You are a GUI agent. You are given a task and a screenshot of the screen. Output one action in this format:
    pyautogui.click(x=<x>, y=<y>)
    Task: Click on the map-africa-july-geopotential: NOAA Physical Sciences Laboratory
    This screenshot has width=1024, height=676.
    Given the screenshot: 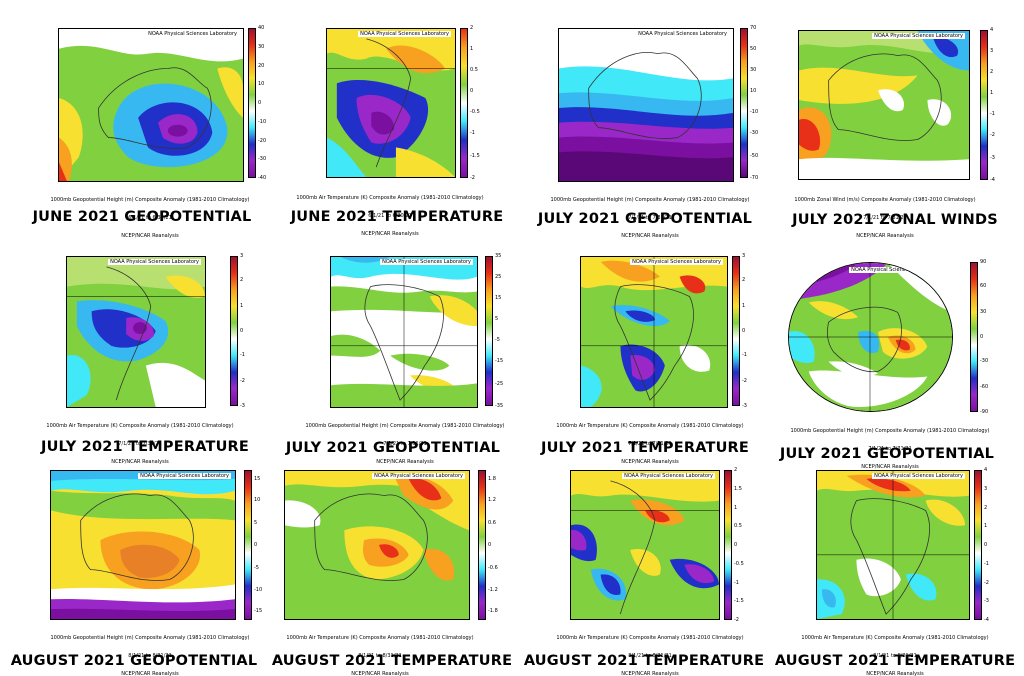 What is the action you would take?
    pyautogui.click(x=404, y=332)
    